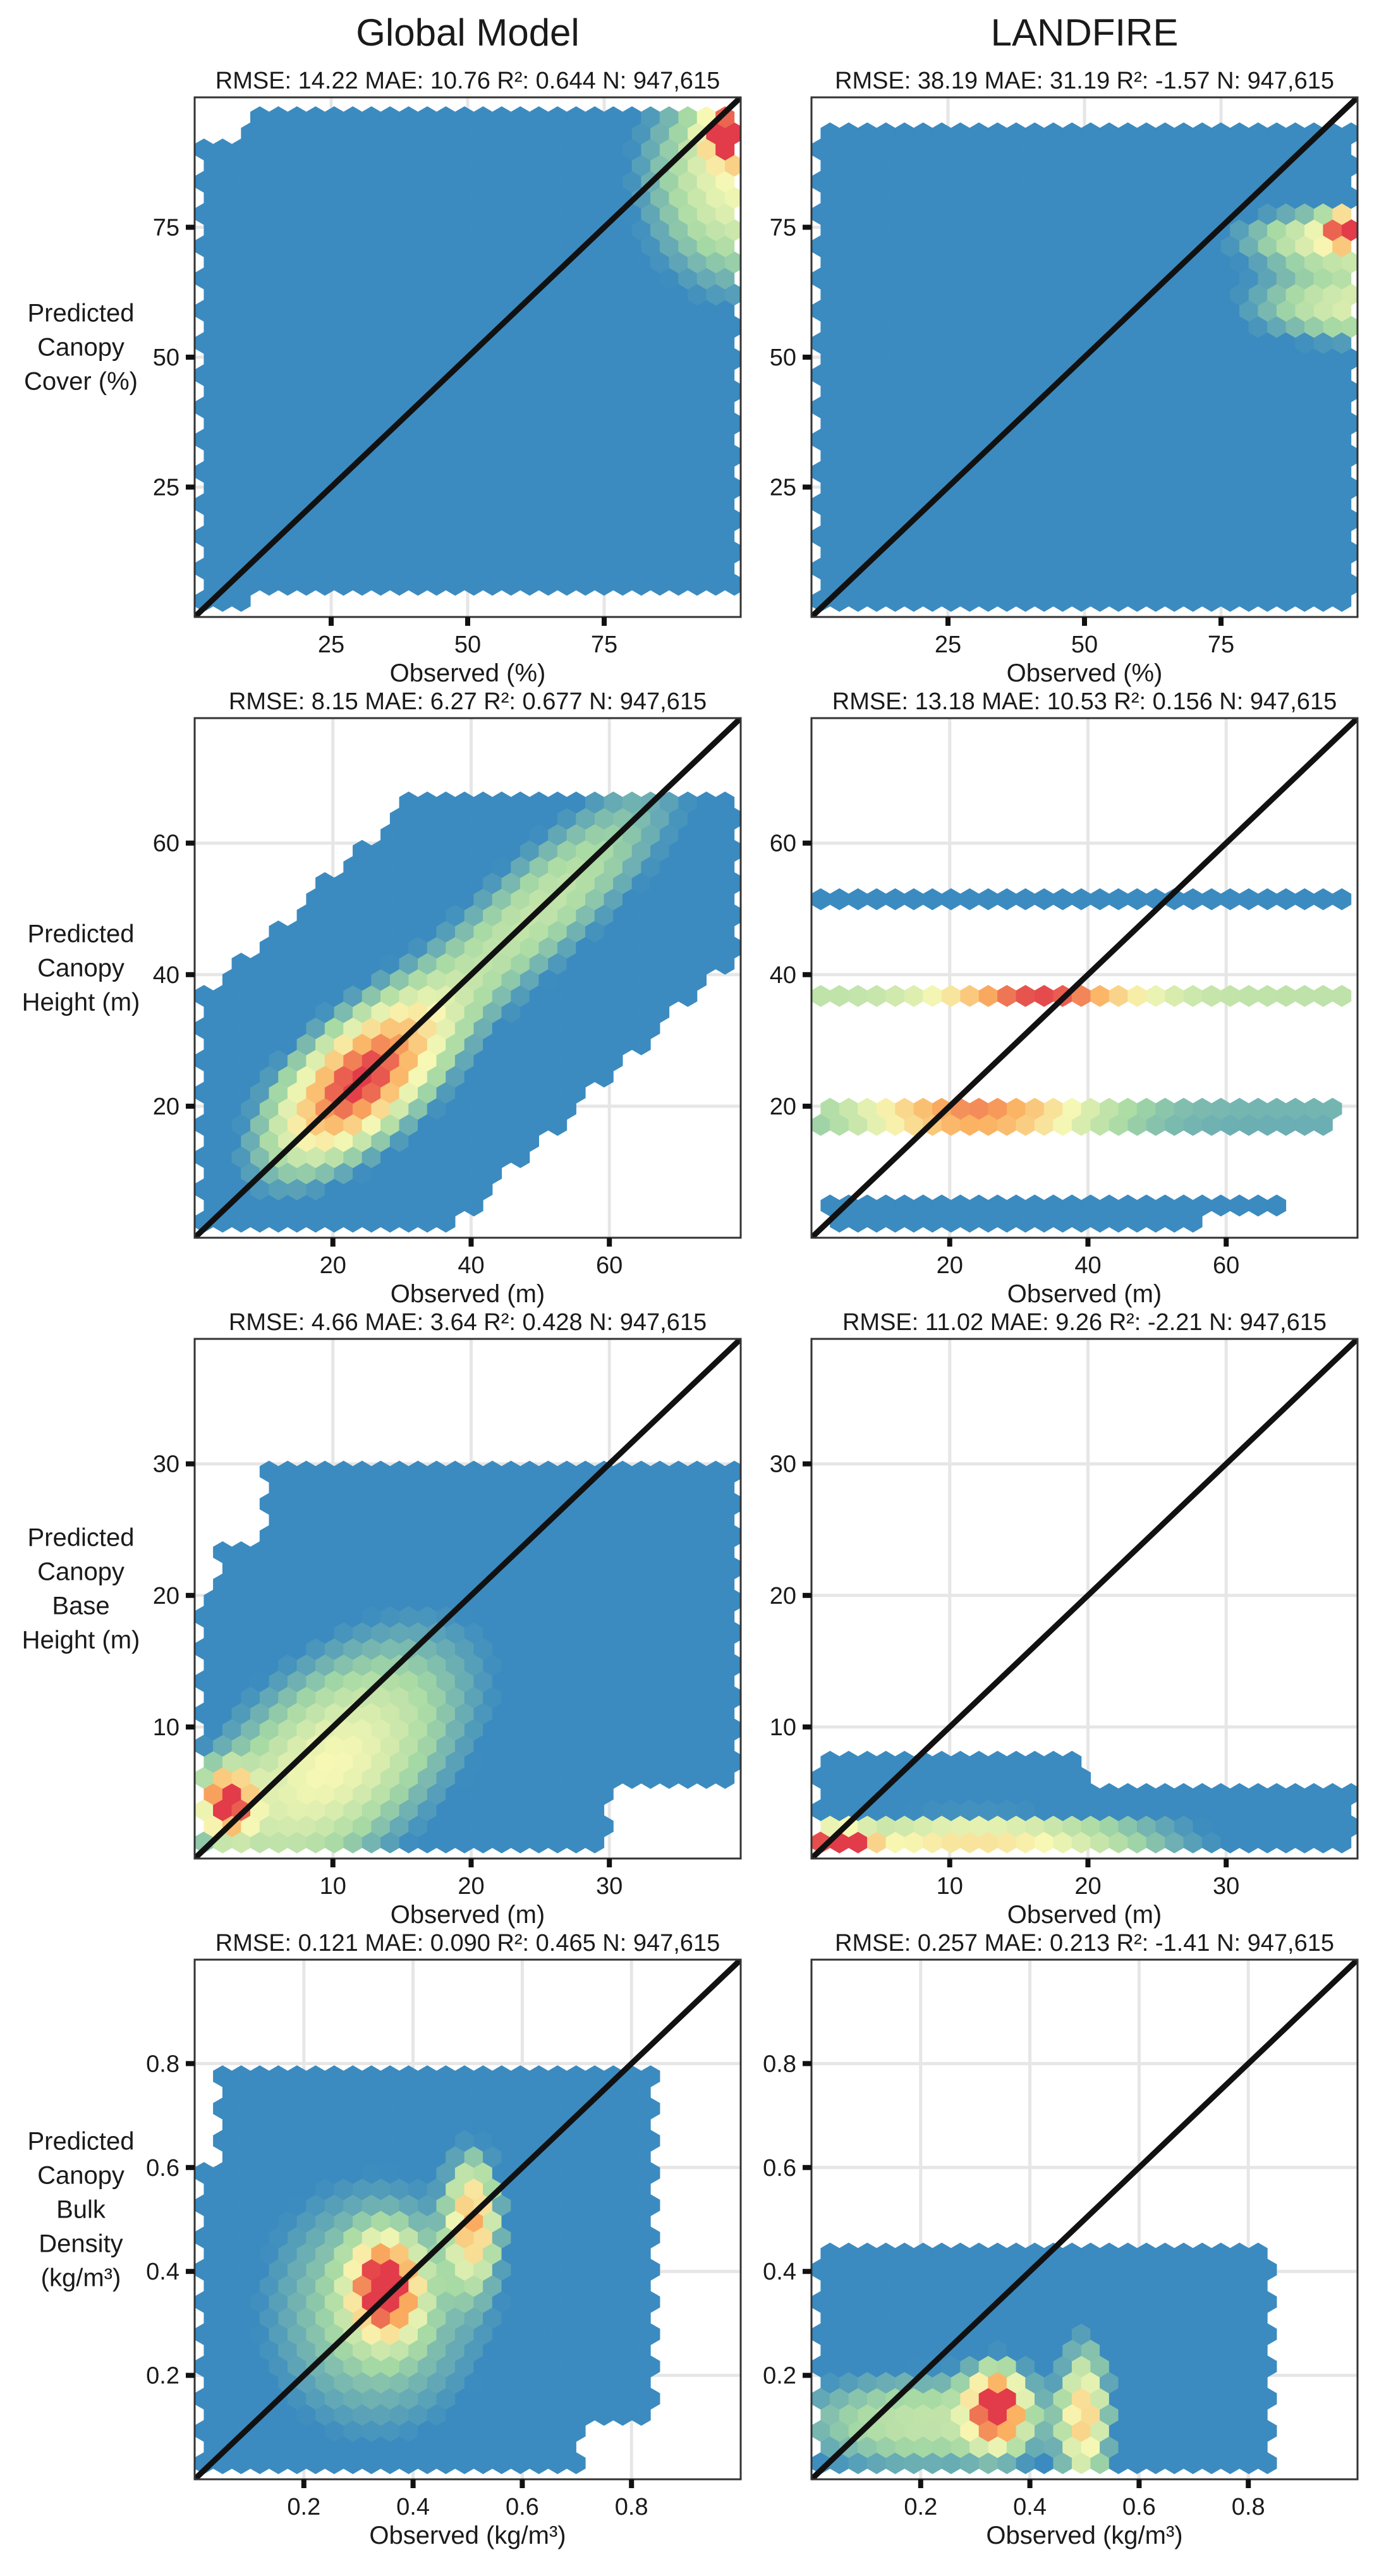 The image size is (1379, 2576). What do you see at coordinates (609, 1886) in the screenshot?
I see `x-tick-label: 30` at bounding box center [609, 1886].